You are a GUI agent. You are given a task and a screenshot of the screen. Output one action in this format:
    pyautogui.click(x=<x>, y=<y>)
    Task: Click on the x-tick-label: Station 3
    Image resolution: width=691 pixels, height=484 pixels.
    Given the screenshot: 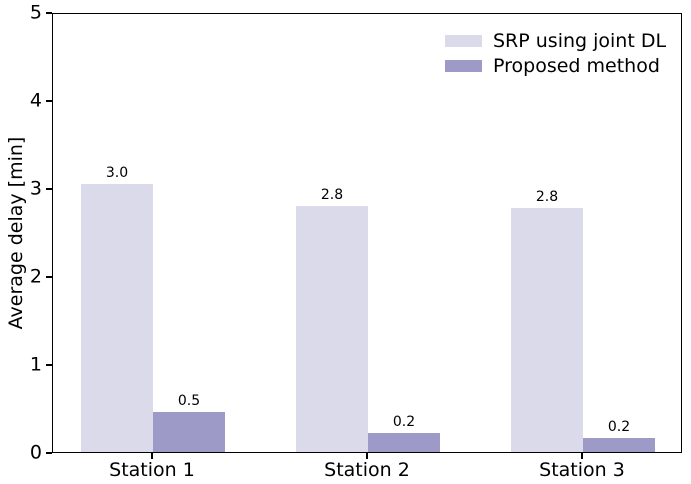 What is the action you would take?
    pyautogui.click(x=582, y=470)
    